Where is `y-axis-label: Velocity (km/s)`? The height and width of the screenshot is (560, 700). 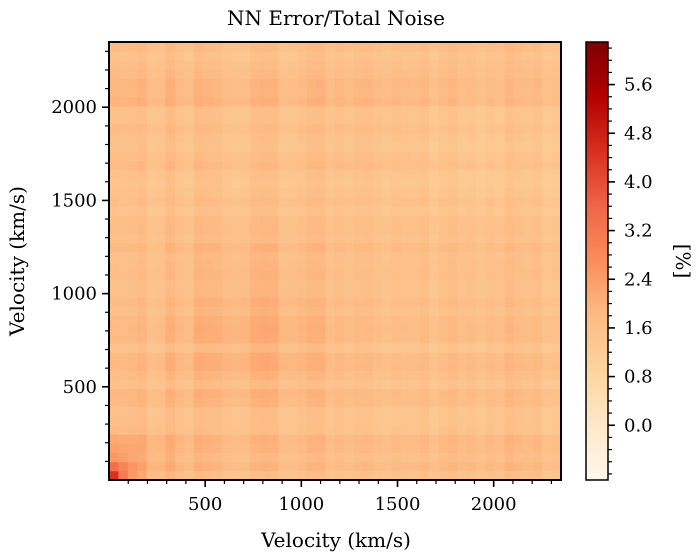
y-axis-label: Velocity (km/s) is located at coordinates (17, 261).